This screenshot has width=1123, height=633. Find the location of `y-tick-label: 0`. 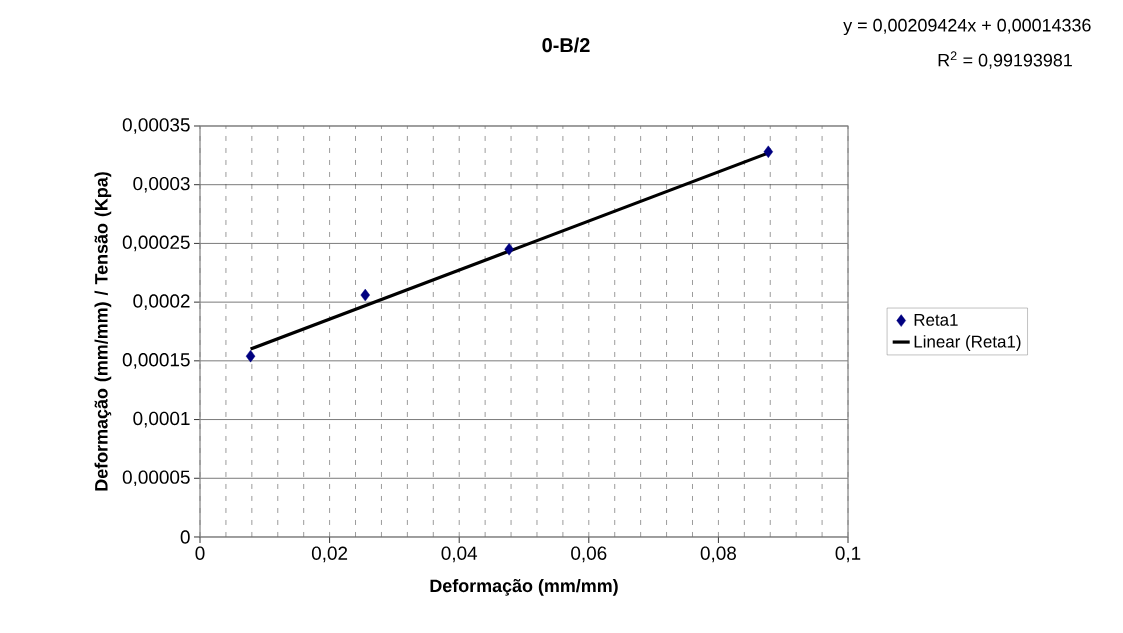

y-tick-label: 0 is located at coordinates (185, 537).